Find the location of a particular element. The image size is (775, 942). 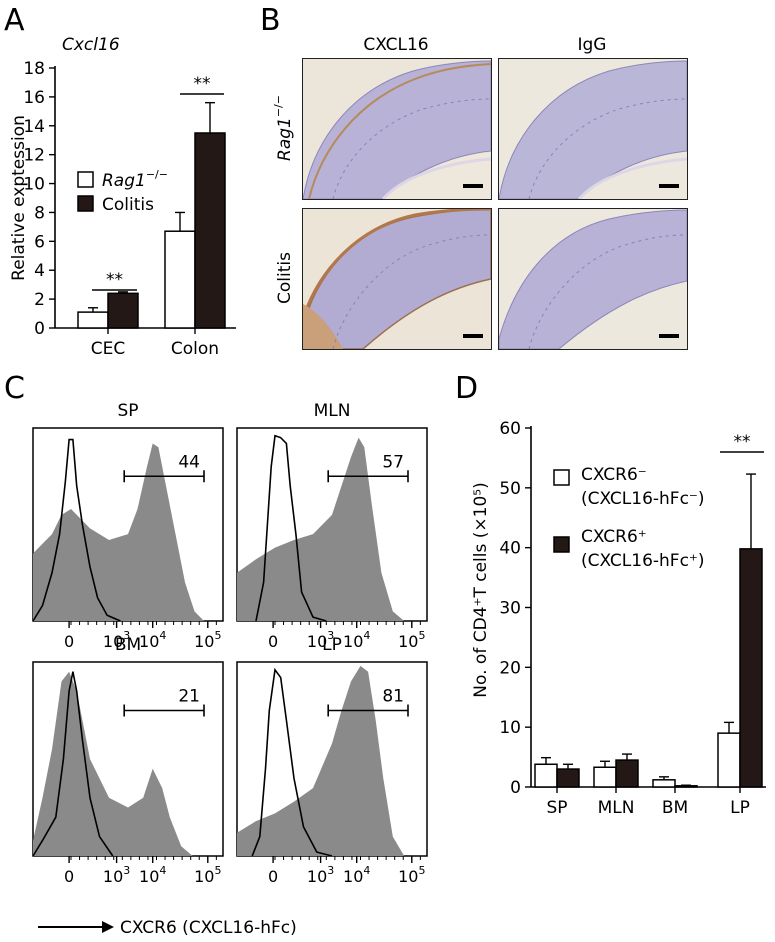

legend-colitis-label: Colitis is located at coordinates (128, 205).